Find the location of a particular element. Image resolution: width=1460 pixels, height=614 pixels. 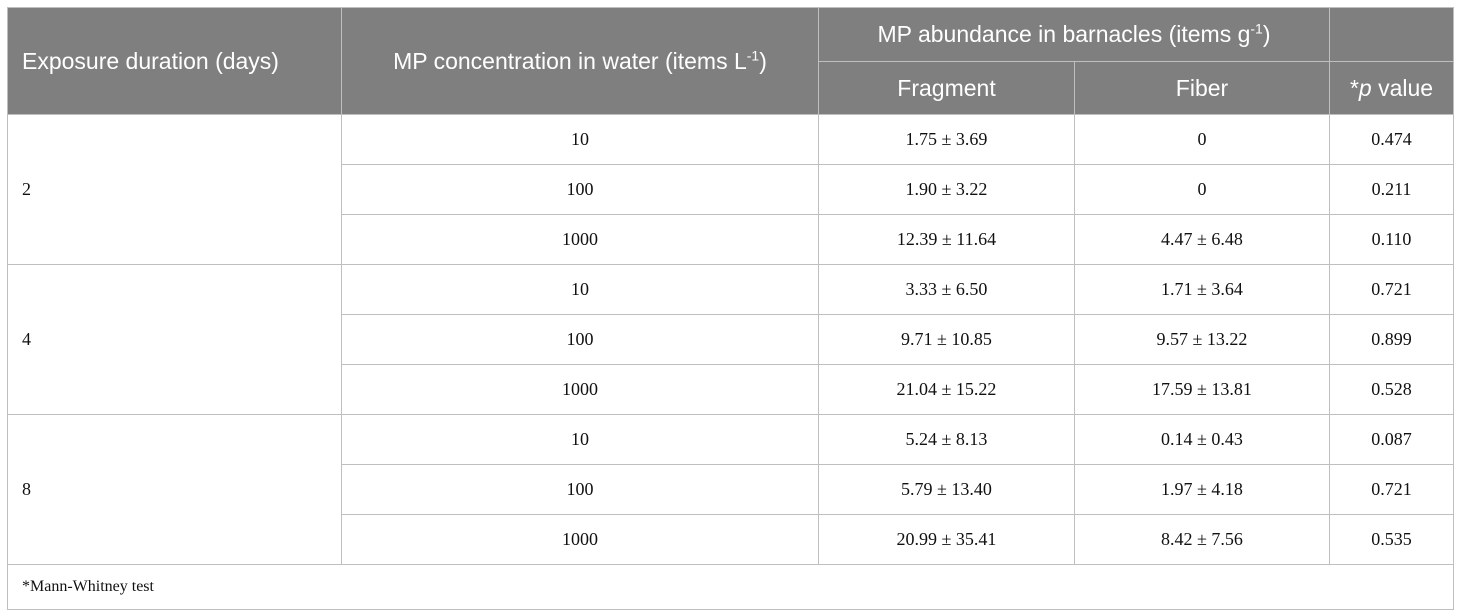

header-fragment: Fragment is located at coordinates (946, 88).